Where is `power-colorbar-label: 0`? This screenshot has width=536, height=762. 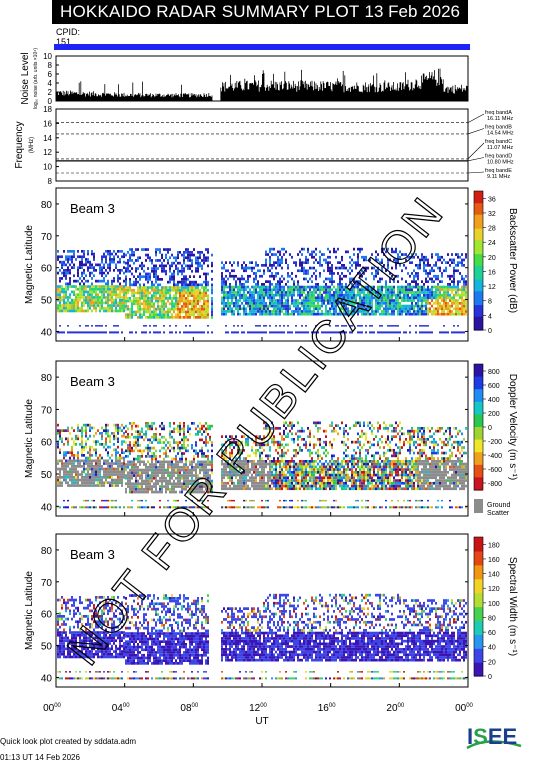
power-colorbar-label: 0 is located at coordinates (490, 331).